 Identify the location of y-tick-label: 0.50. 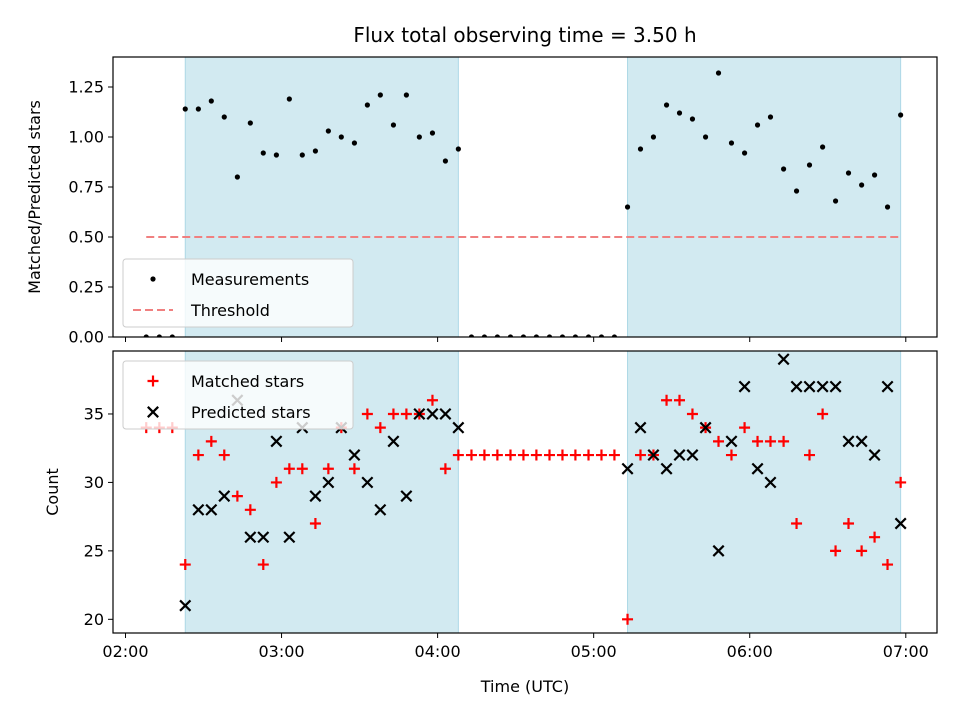
(86, 237).